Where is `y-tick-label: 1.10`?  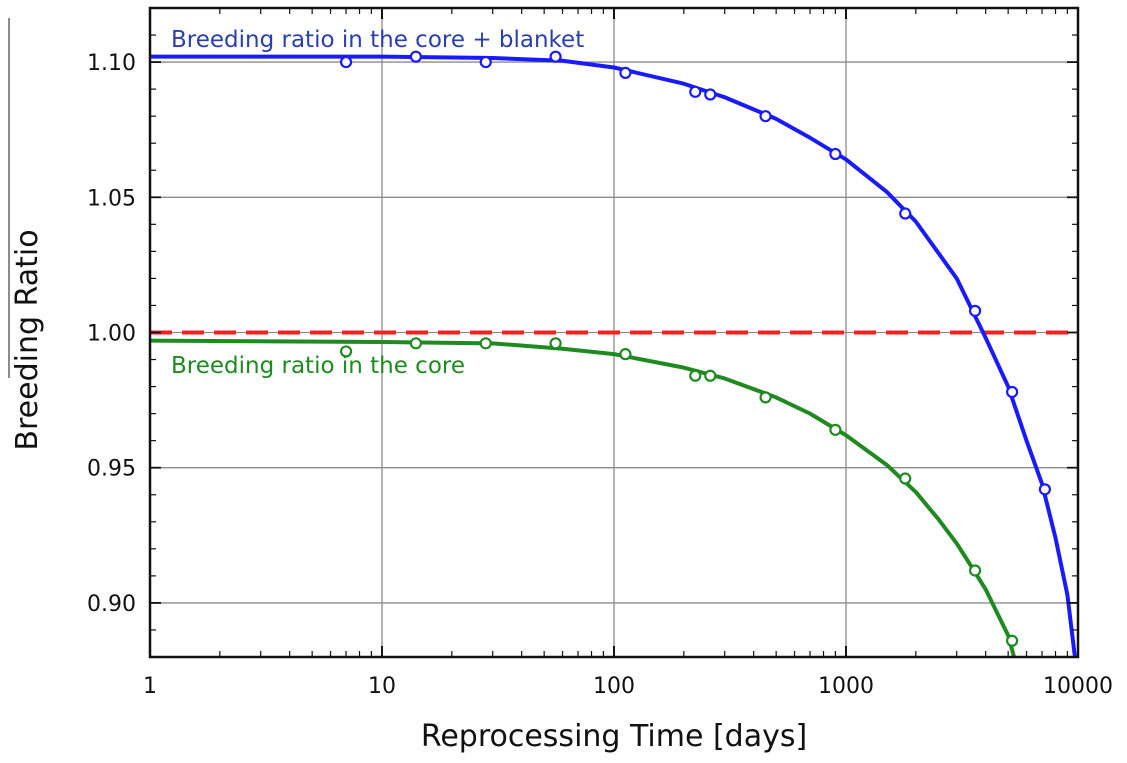 y-tick-label: 1.10 is located at coordinates (111, 63).